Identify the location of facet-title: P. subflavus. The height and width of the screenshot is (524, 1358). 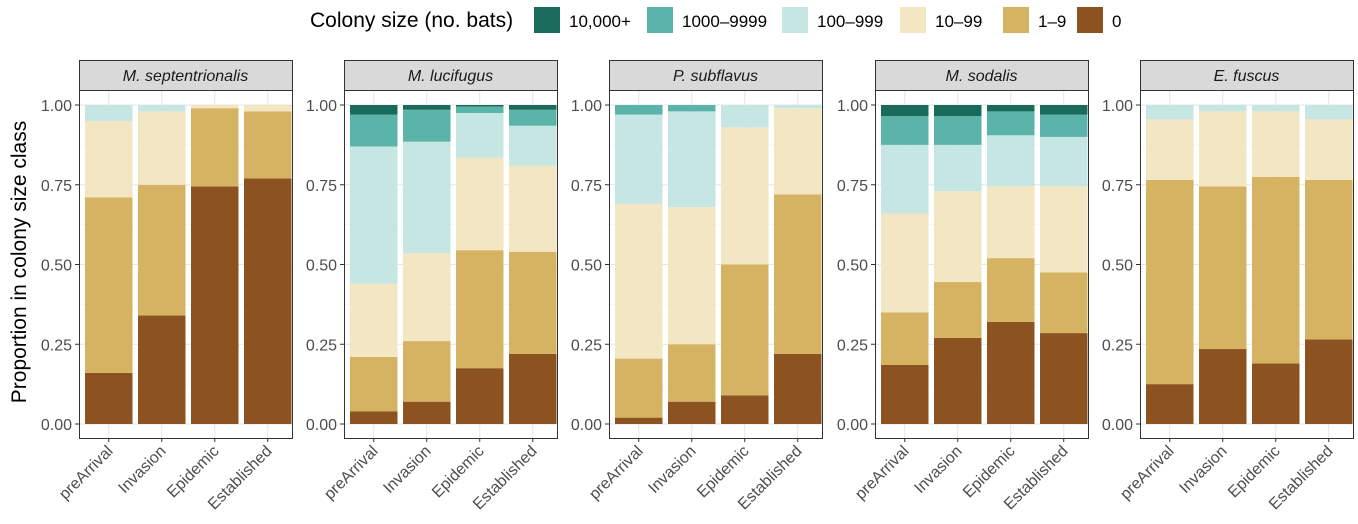
(715, 76).